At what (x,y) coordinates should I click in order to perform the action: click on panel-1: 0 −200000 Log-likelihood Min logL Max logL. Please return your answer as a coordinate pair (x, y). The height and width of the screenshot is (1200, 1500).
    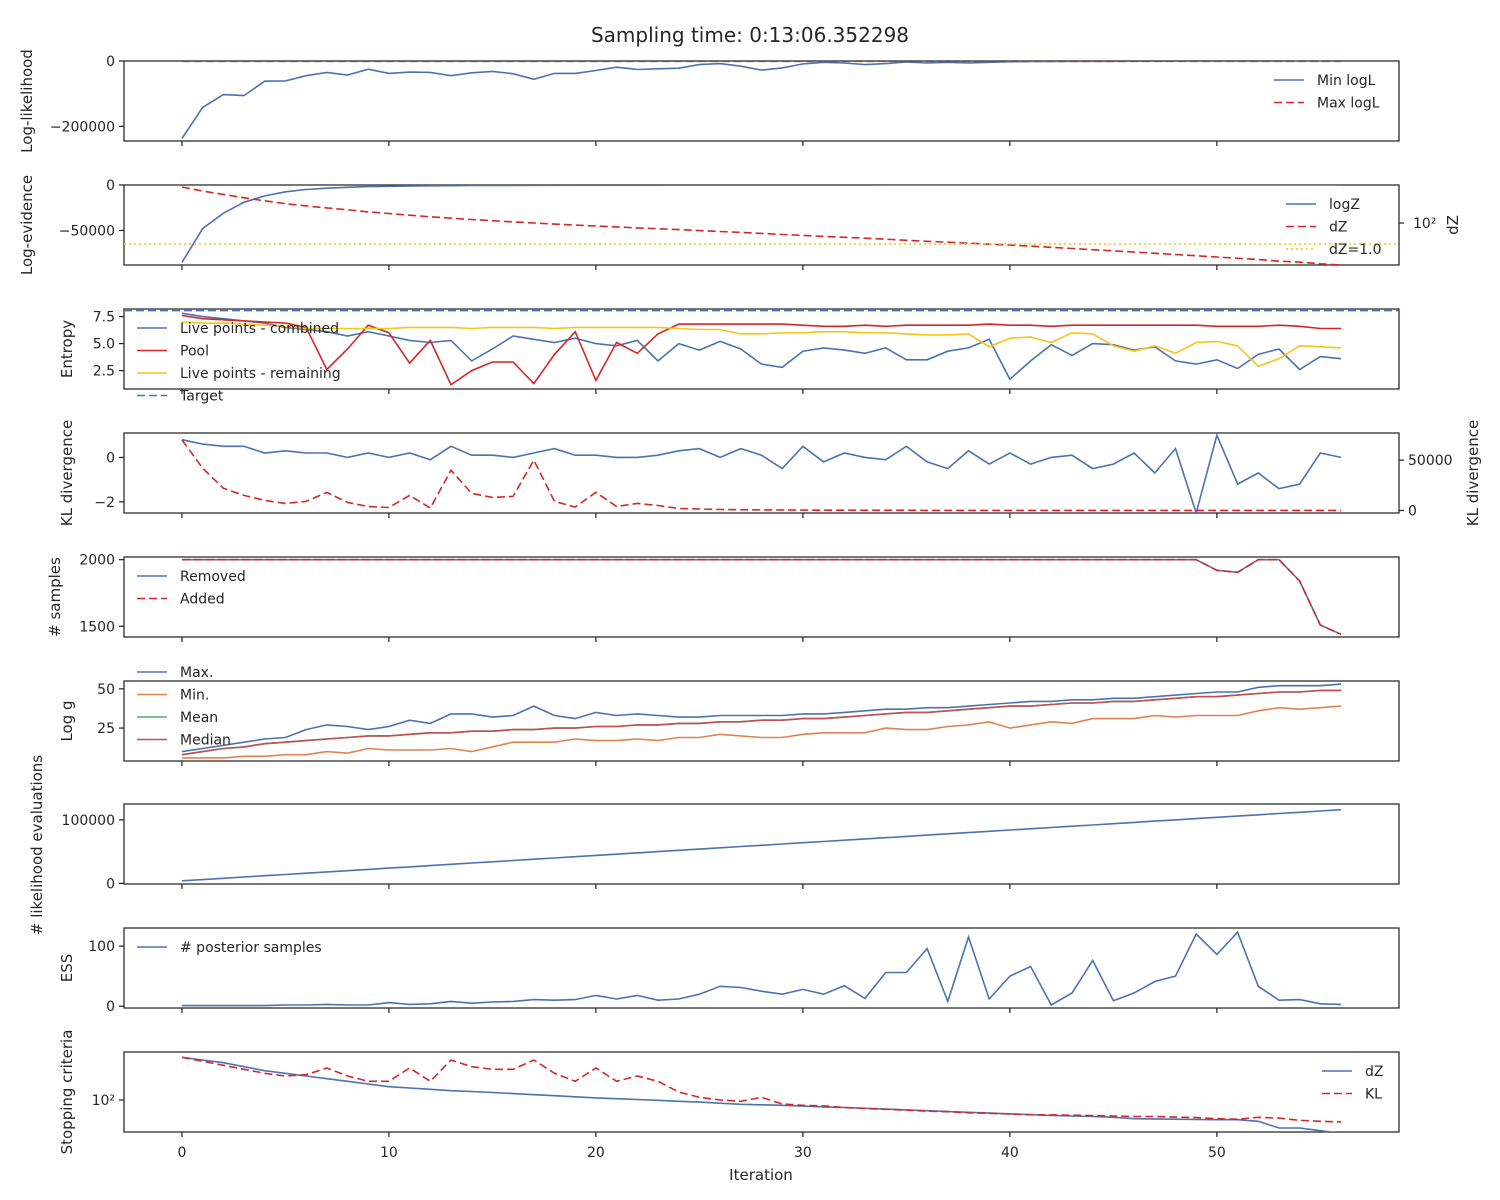
    Looking at the image, I should click on (709, 101).